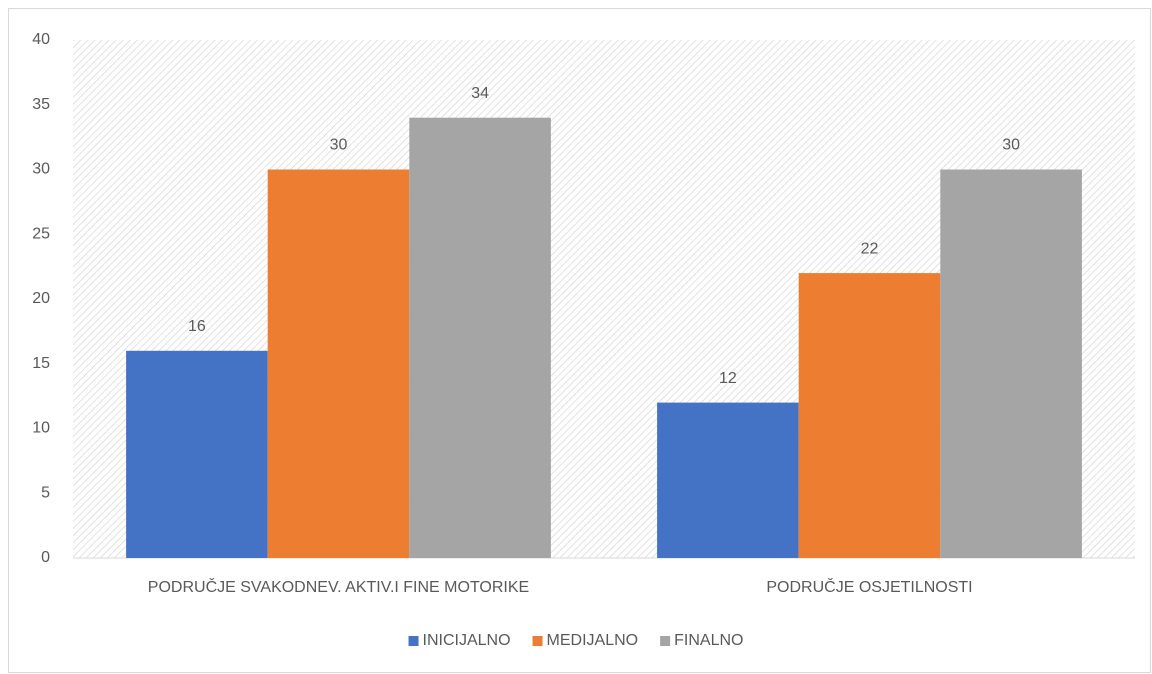 The width and height of the screenshot is (1152, 674). What do you see at coordinates (593, 640) in the screenshot?
I see `legend-label: MEDIJALNO` at bounding box center [593, 640].